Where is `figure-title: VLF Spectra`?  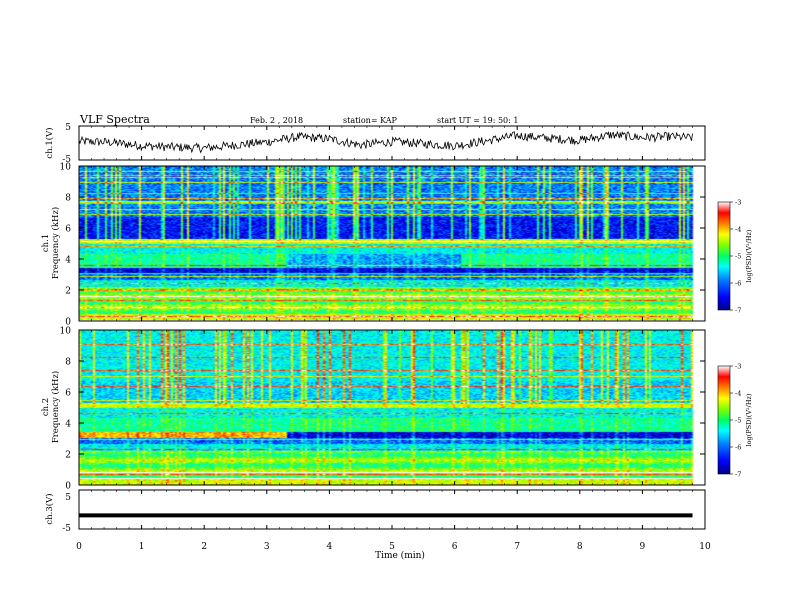 figure-title: VLF Spectra is located at coordinates (114, 119).